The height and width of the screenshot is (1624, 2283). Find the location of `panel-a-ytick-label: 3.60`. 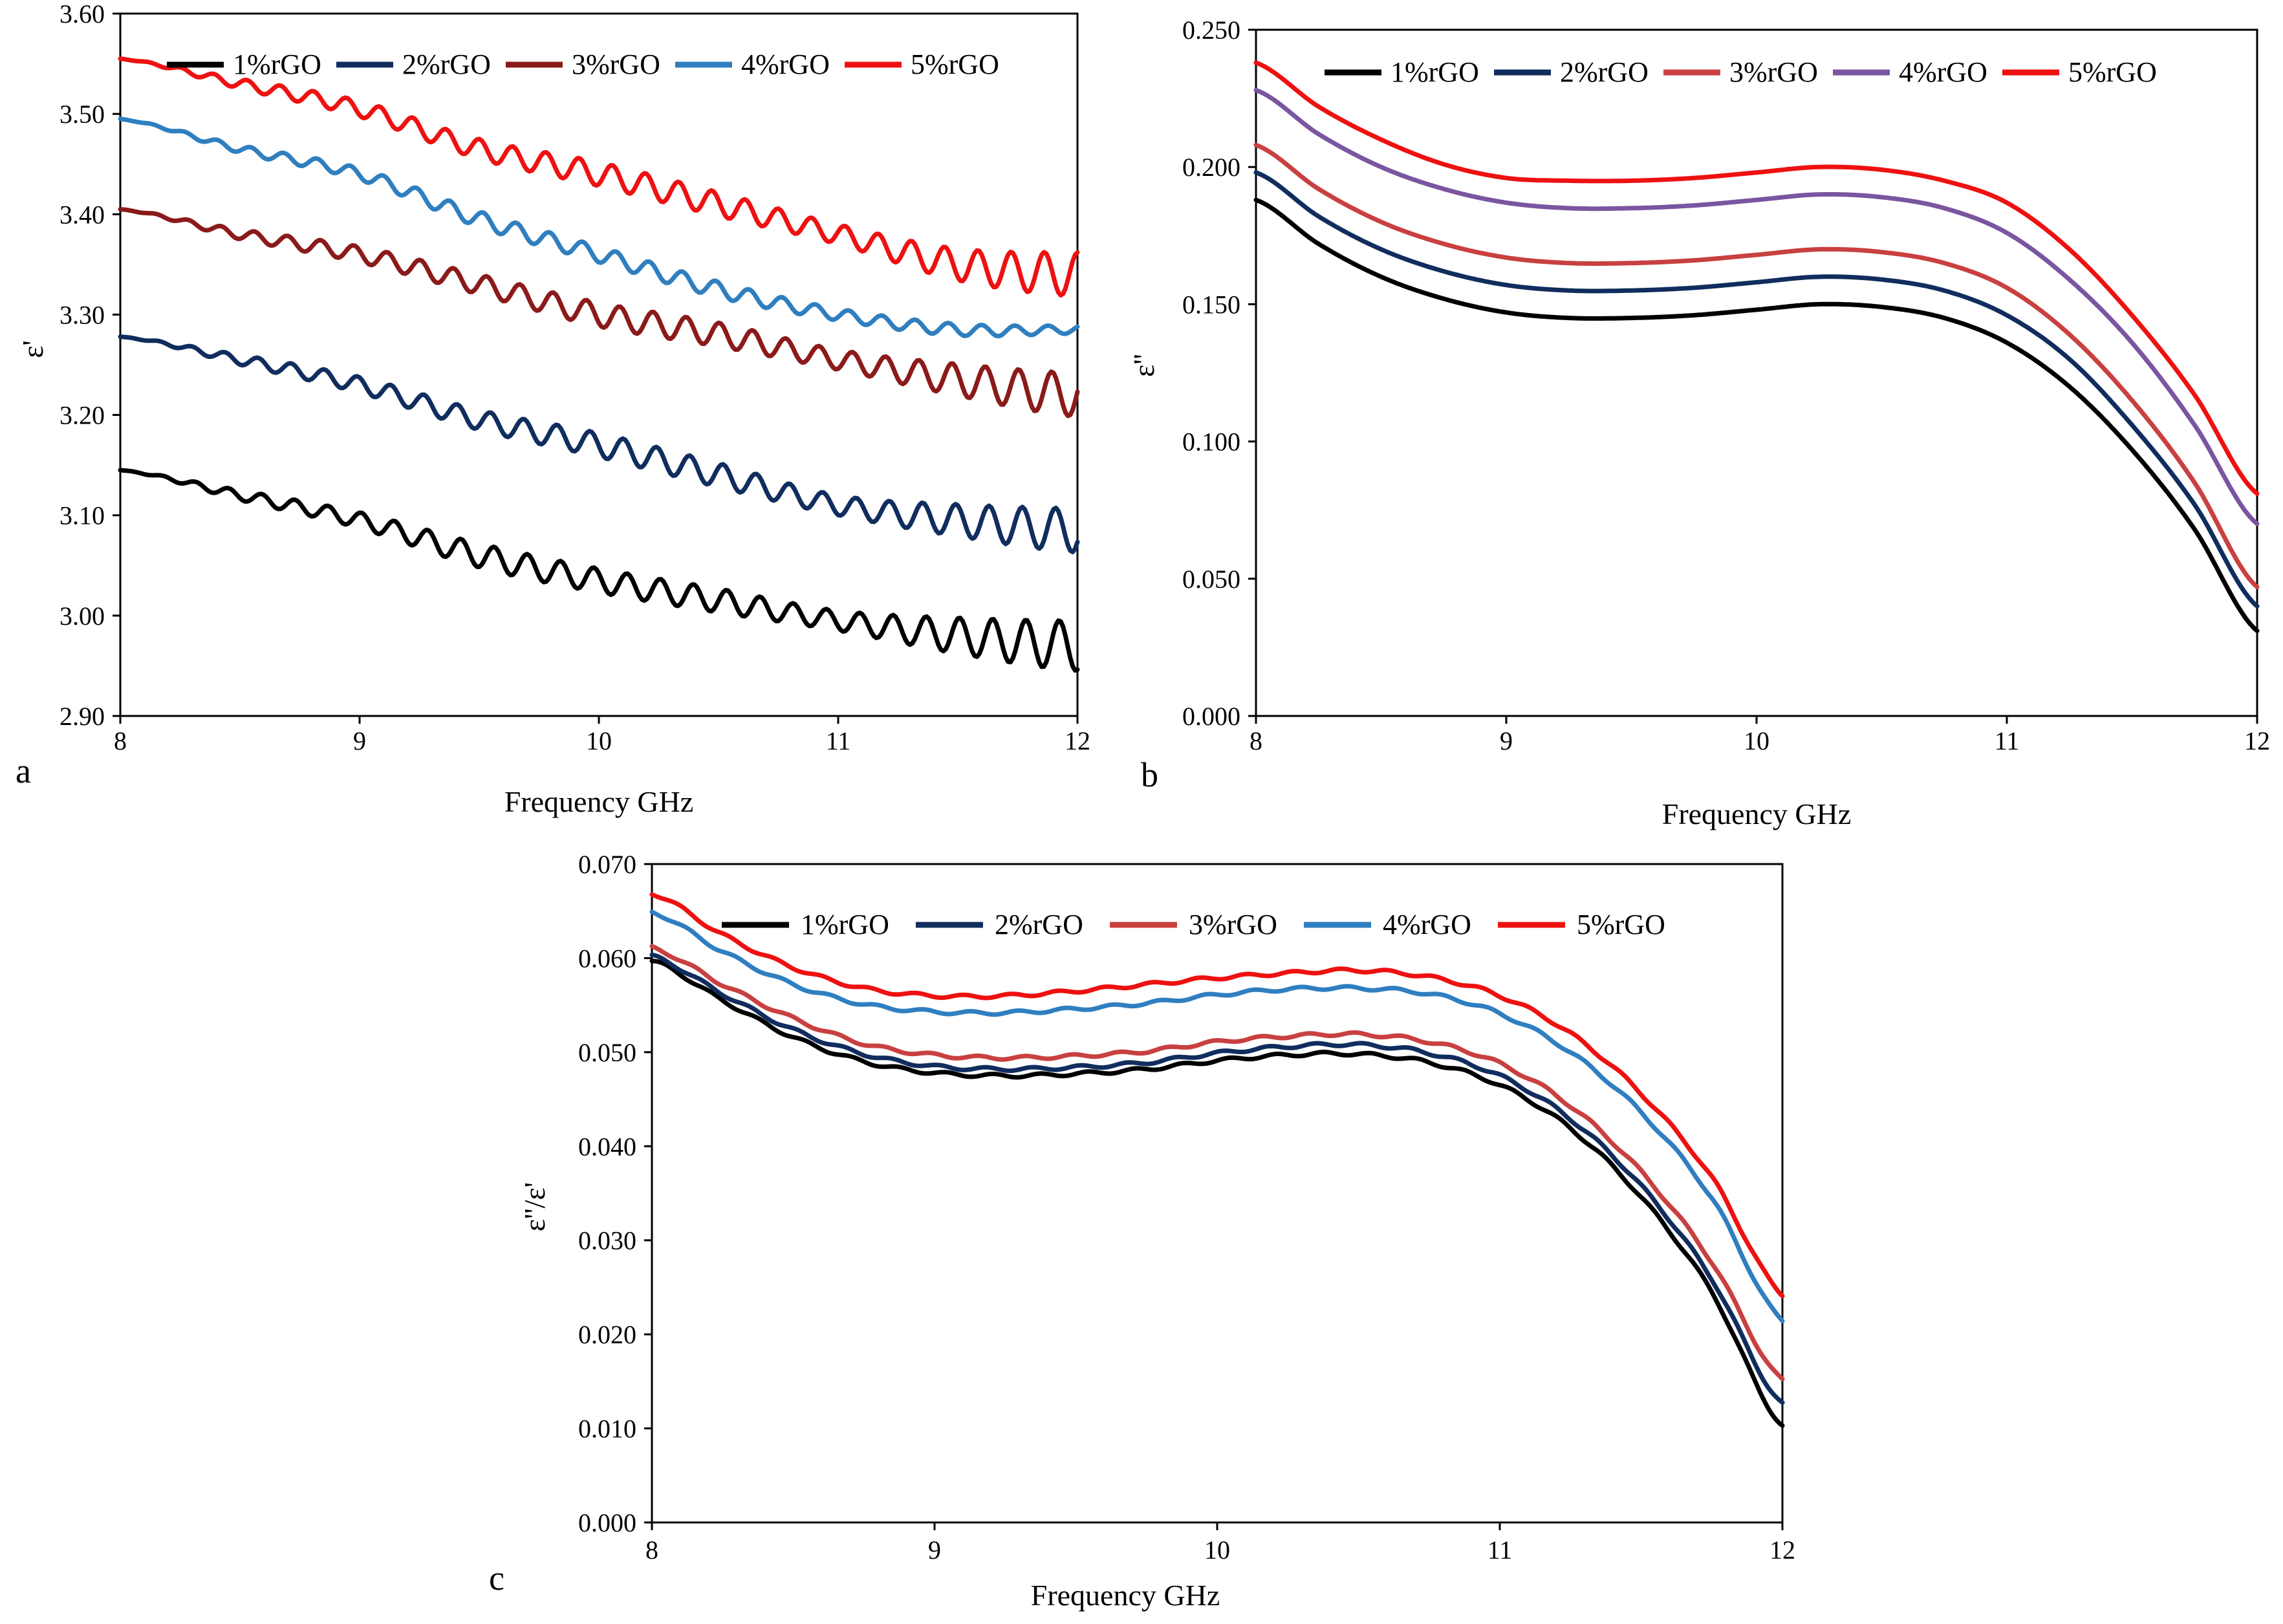

panel-a-ytick-label: 3.60 is located at coordinates (82, 14).